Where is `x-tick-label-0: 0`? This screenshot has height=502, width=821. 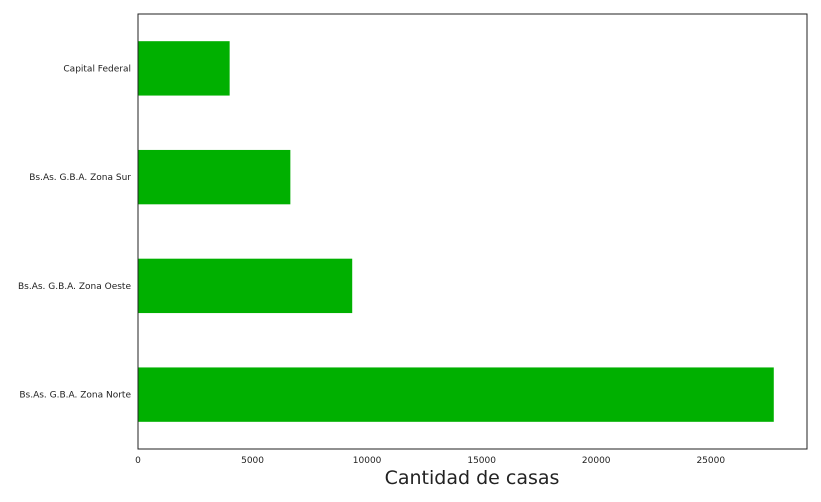
x-tick-label-0: 0 is located at coordinates (138, 461).